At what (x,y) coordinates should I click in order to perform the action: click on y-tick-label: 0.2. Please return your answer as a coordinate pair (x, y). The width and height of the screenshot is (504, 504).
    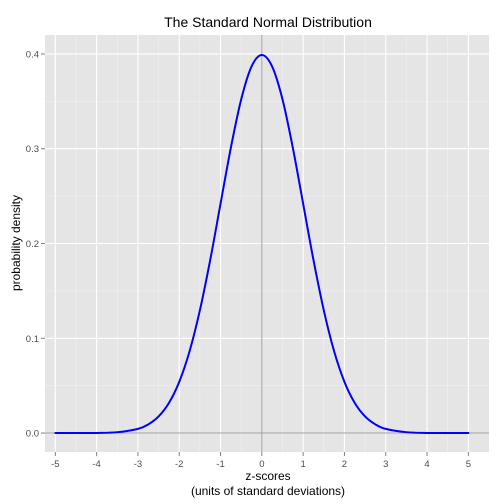
    Looking at the image, I should click on (32, 244).